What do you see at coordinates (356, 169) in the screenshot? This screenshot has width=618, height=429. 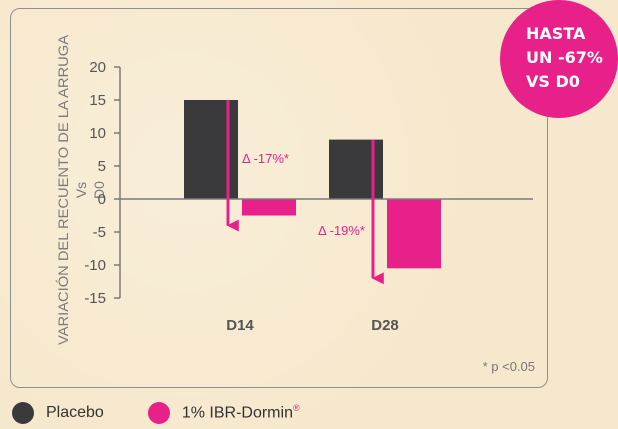 I see `bar-placebo-d28` at bounding box center [356, 169].